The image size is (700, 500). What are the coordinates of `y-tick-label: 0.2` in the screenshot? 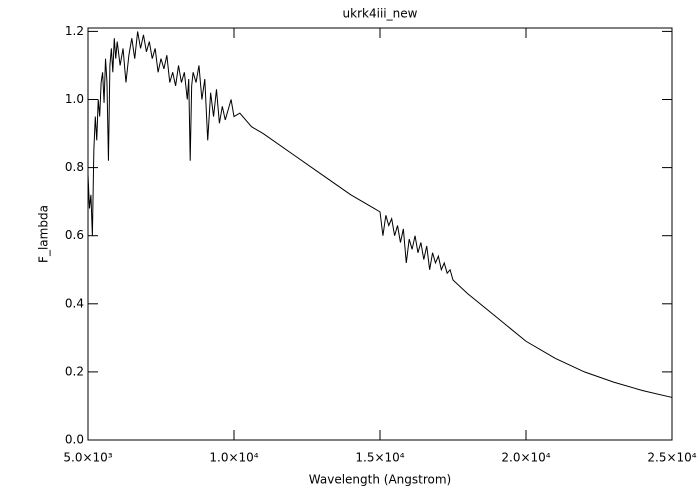 It's located at (74, 371).